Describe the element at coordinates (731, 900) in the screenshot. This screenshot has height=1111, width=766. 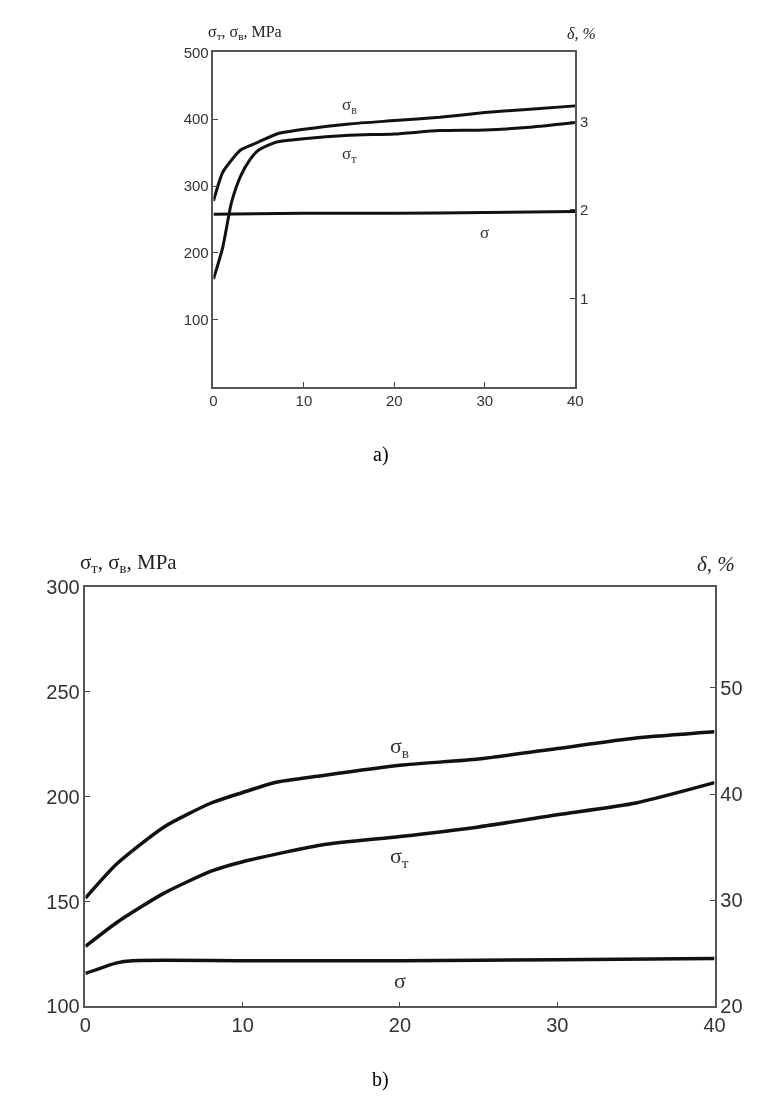
I see `y2-tick-label: 30` at that location.